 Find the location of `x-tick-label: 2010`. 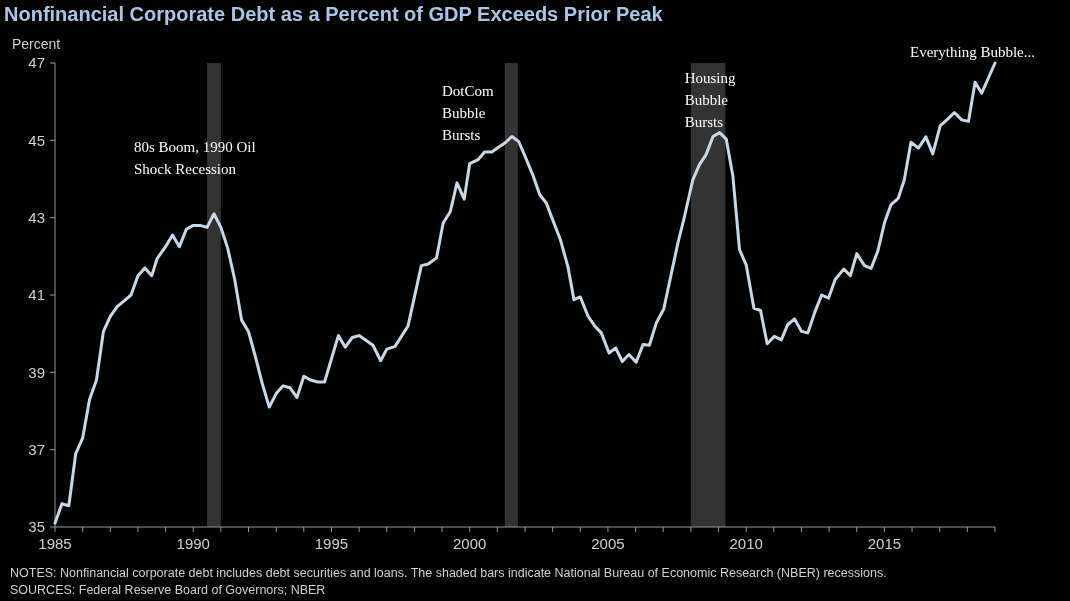

x-tick-label: 2010 is located at coordinates (746, 543).